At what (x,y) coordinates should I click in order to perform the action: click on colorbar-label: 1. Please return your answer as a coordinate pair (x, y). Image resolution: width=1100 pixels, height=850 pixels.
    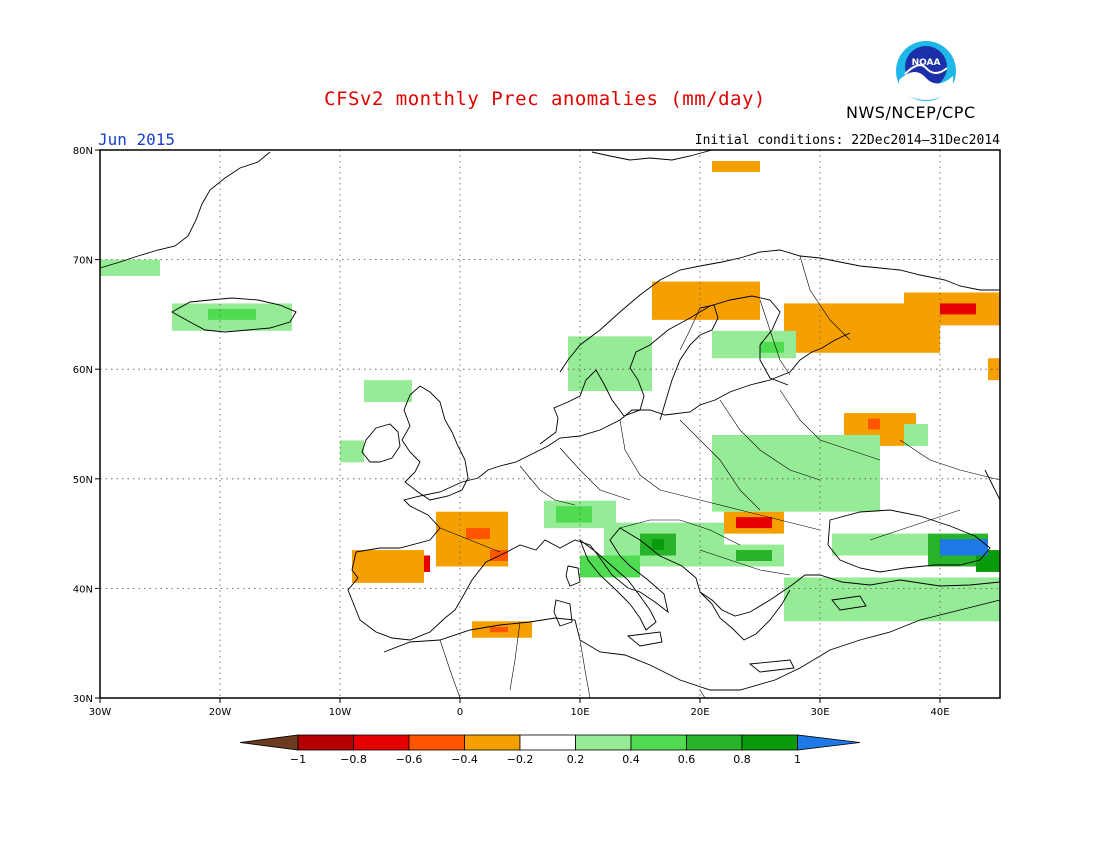
    Looking at the image, I should click on (797, 759).